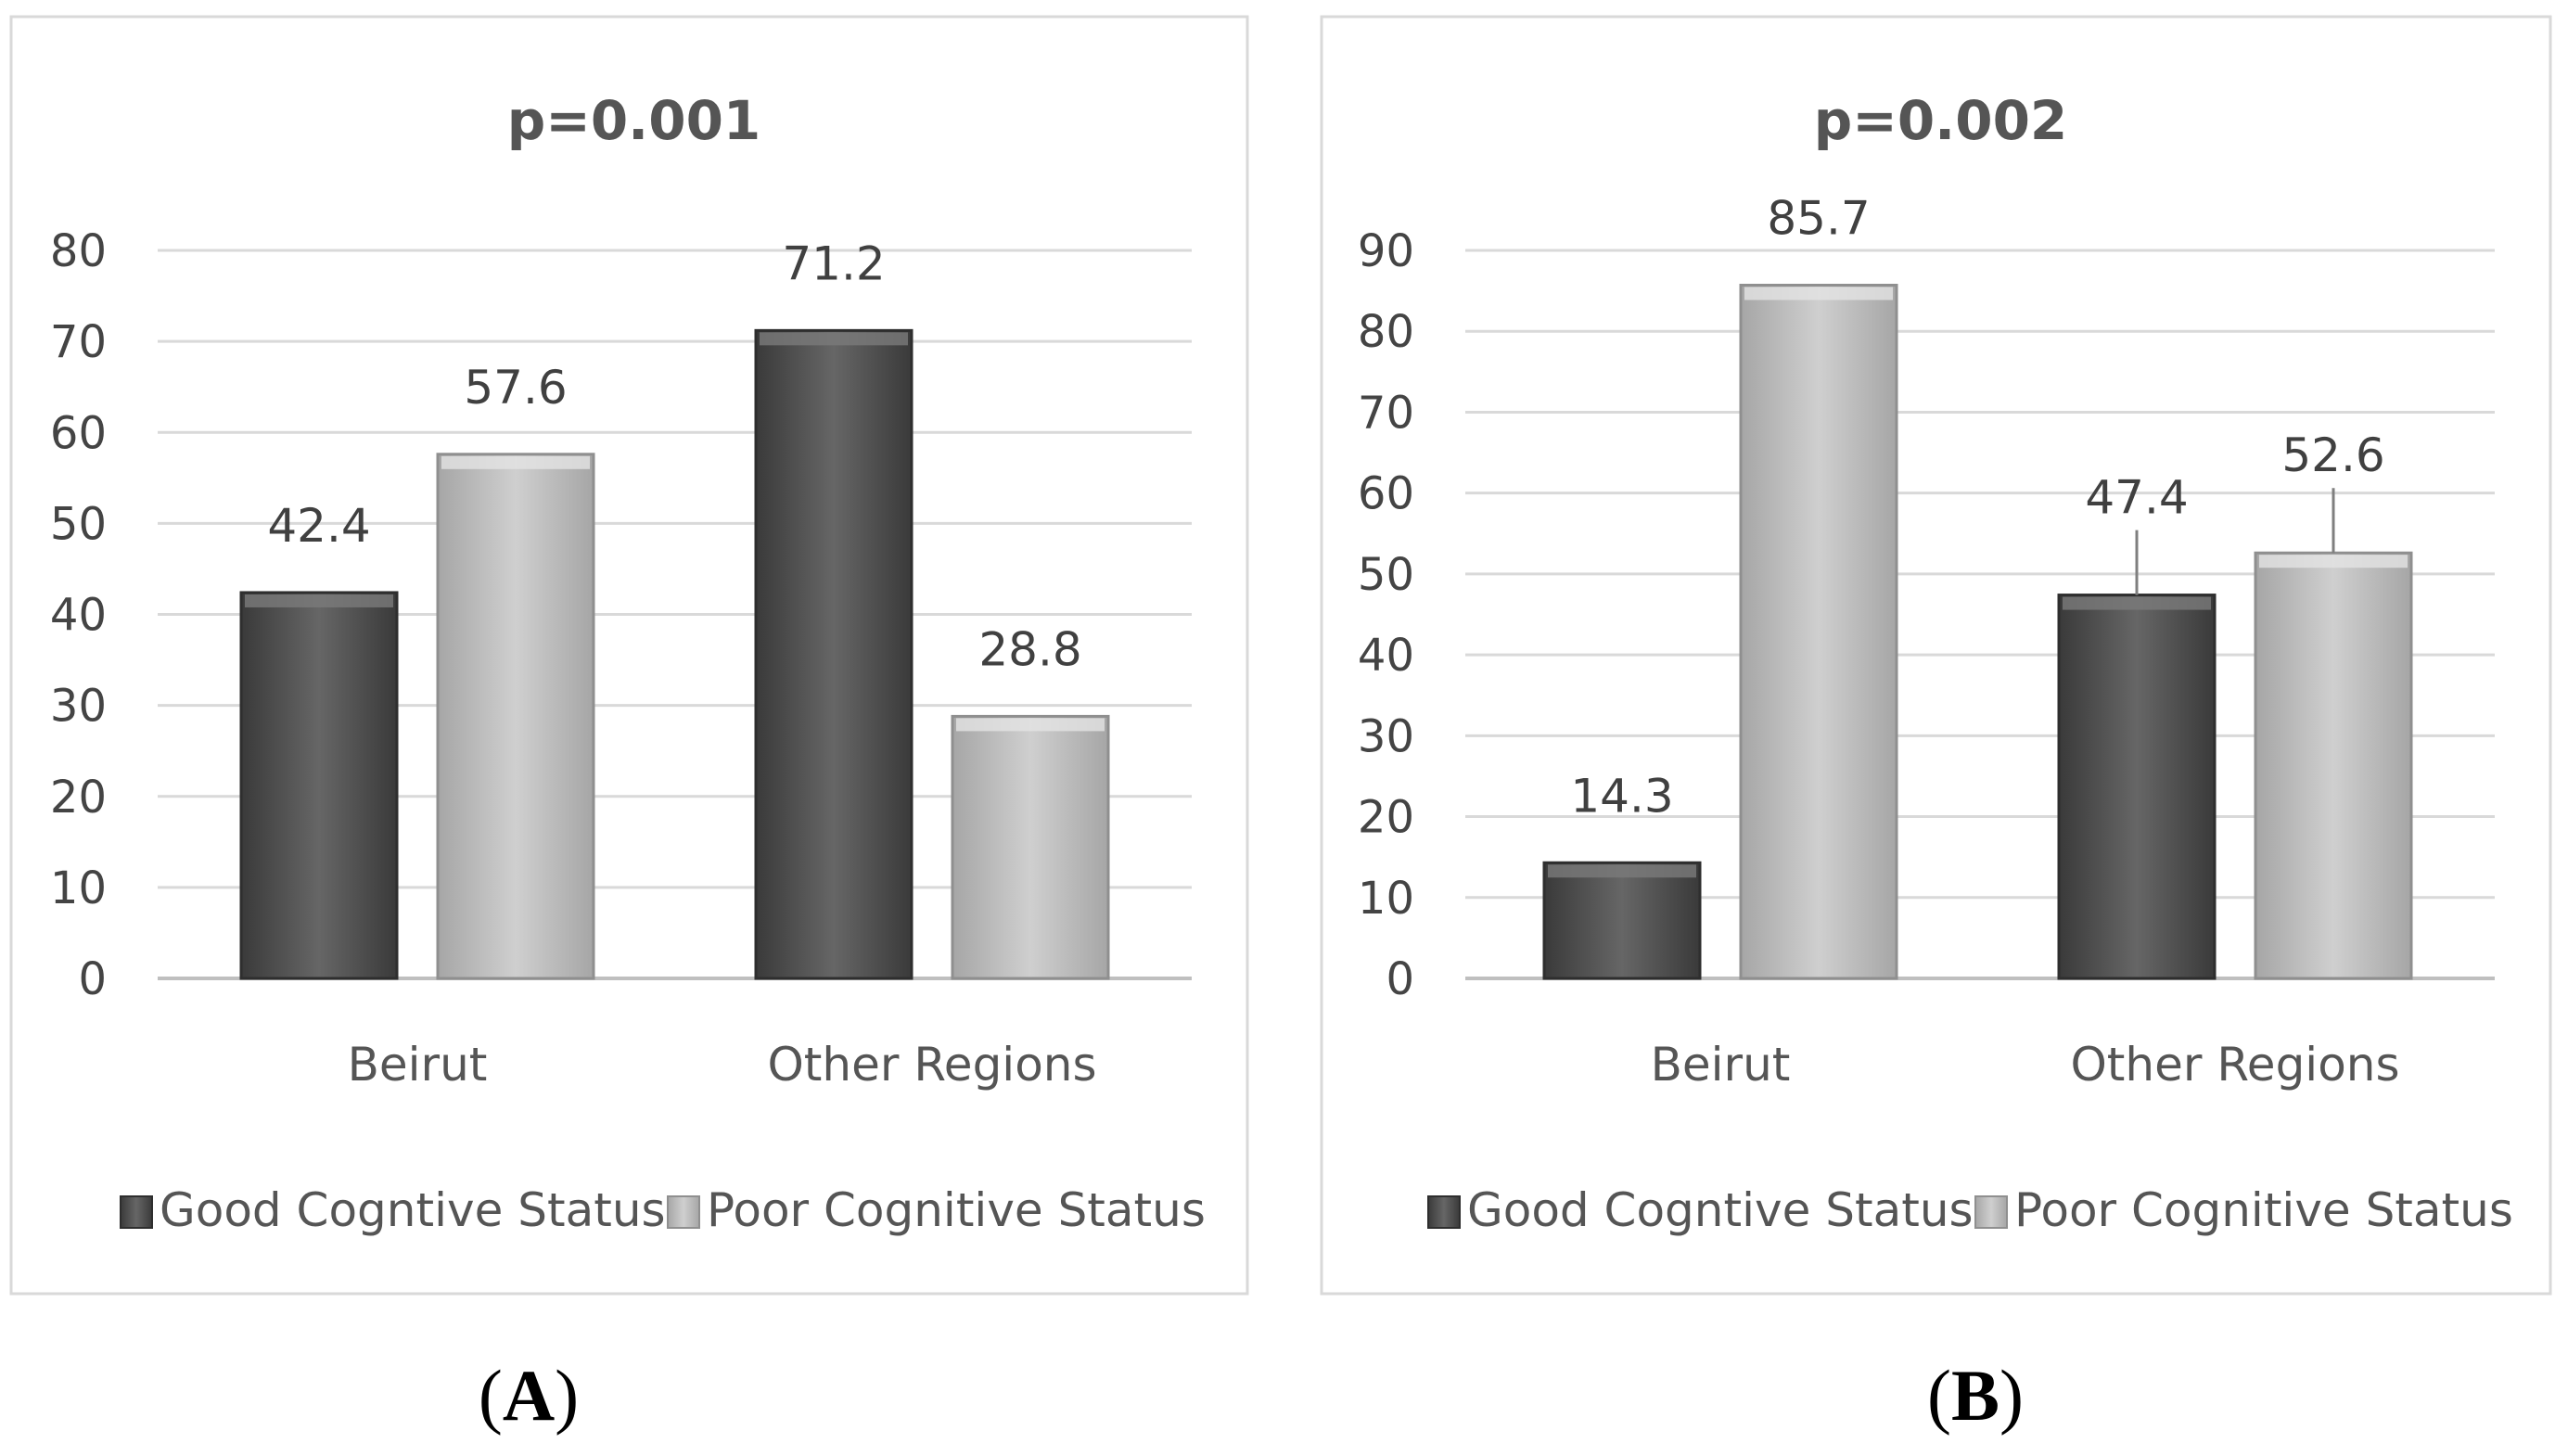 The width and height of the screenshot is (2568, 1456). Describe the element at coordinates (2332, 455) in the screenshot. I see `data-label: 52.6` at that location.